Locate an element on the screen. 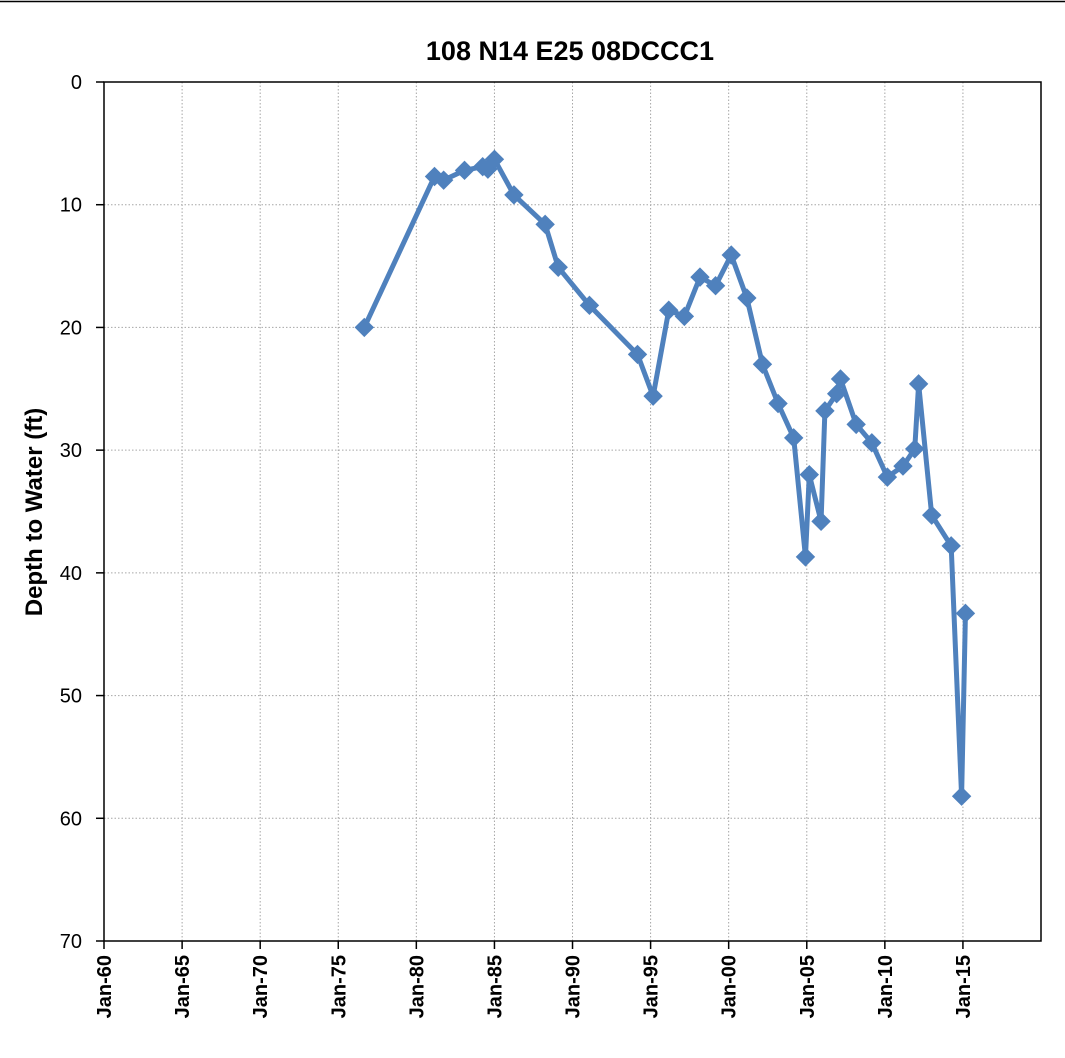 This screenshot has width=1065, height=1058. x-tick-label: Jan-75 is located at coordinates (339, 986).